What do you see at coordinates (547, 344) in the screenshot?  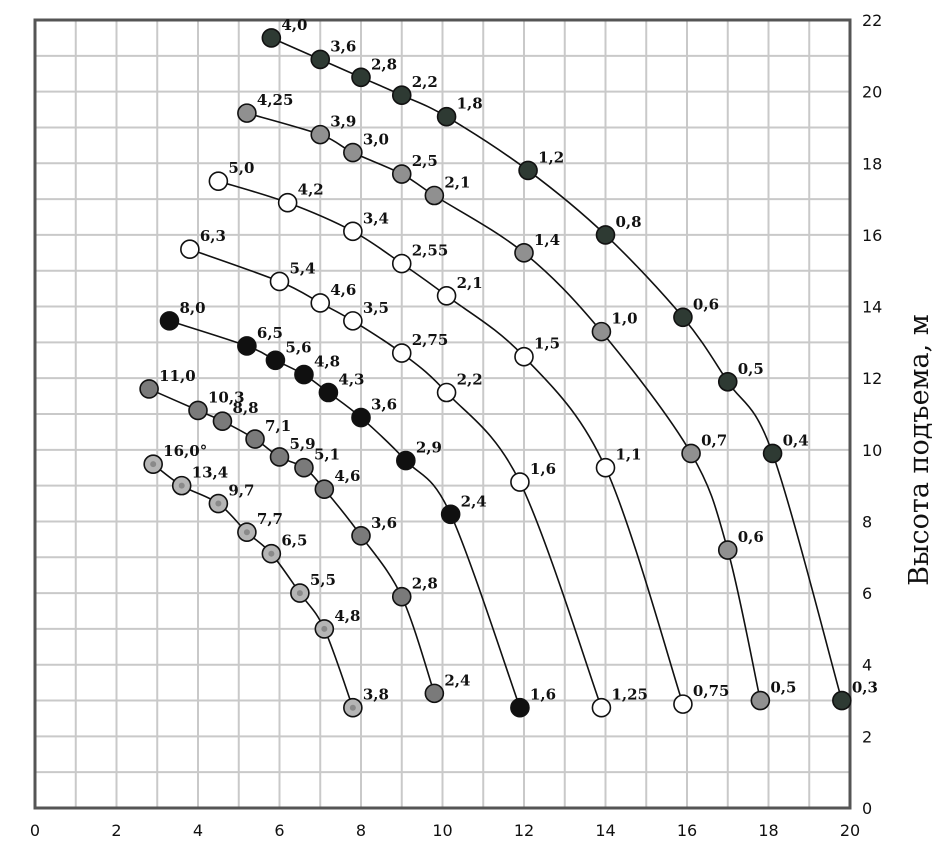 I see `point-label: 1,5` at bounding box center [547, 344].